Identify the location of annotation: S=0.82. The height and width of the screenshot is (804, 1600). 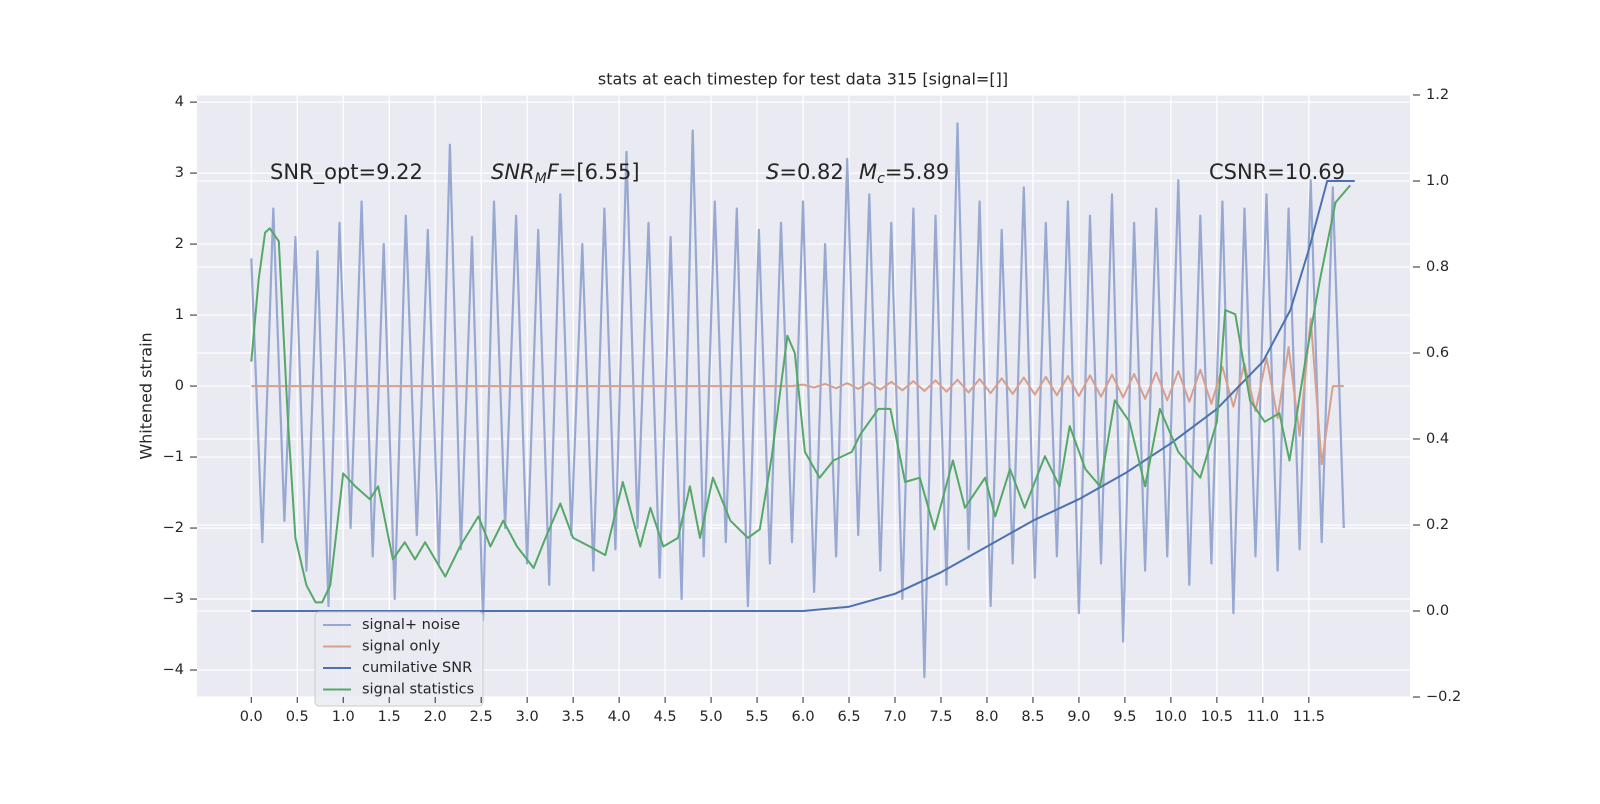
(805, 172).